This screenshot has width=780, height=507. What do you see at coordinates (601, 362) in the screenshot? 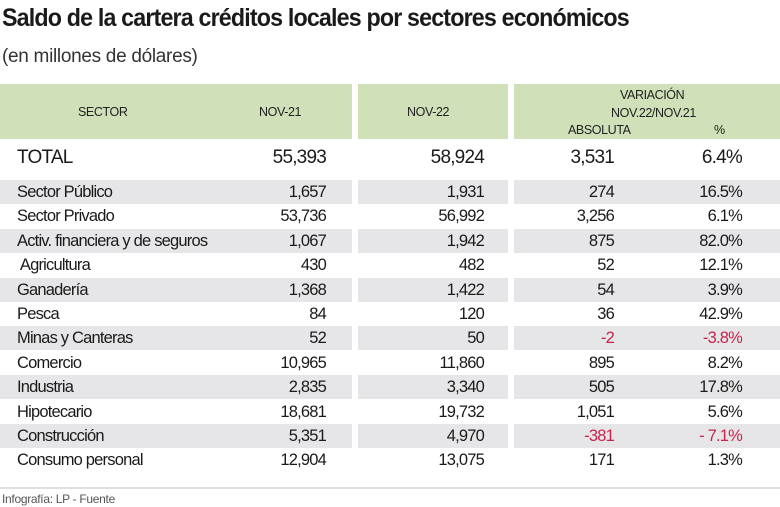
I see `cell-absoluta: 895` at bounding box center [601, 362].